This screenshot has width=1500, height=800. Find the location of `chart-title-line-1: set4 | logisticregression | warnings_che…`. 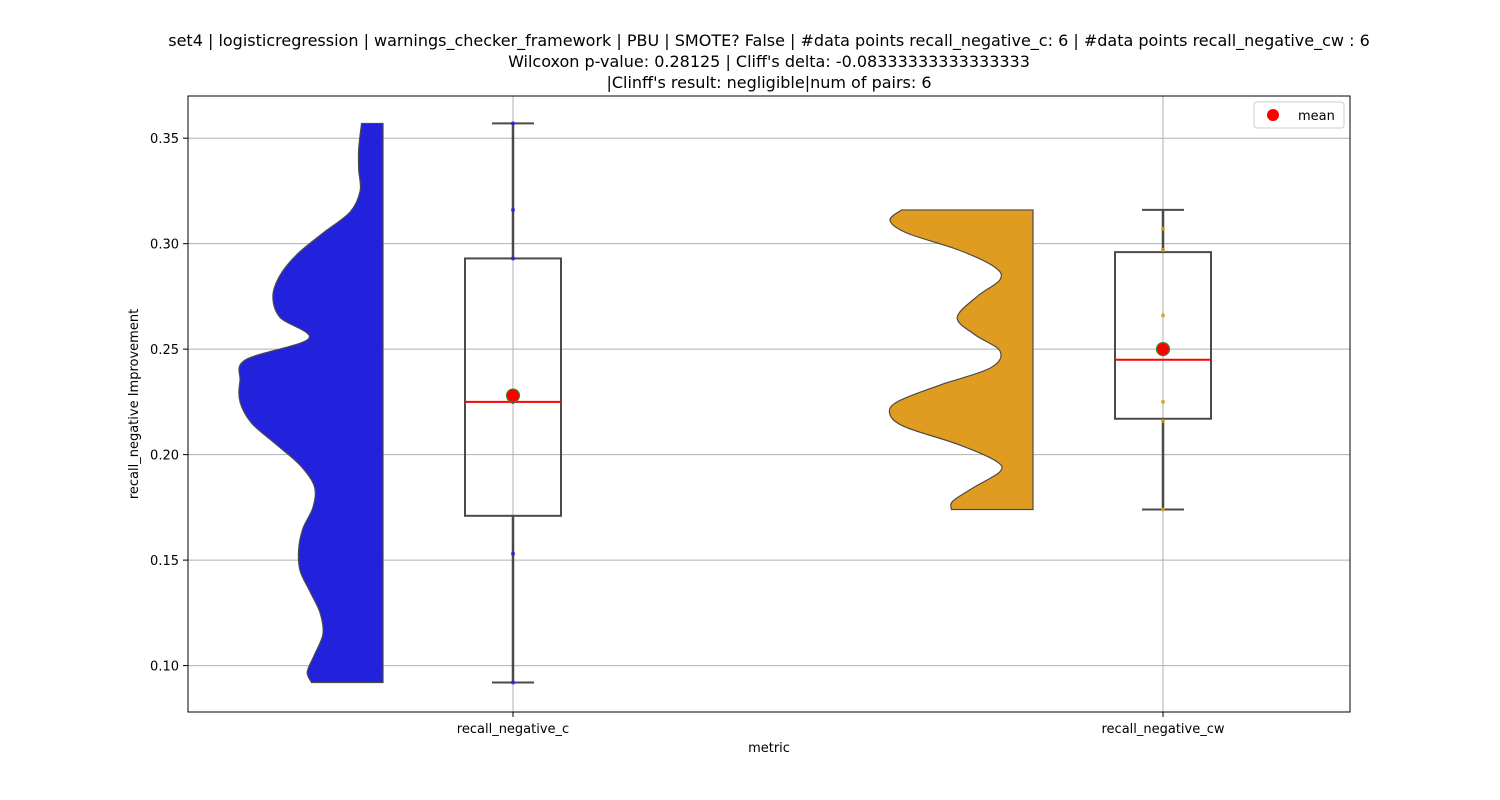

chart-title-line-1: set4 | logisticregression | warnings_che… is located at coordinates (769, 41).